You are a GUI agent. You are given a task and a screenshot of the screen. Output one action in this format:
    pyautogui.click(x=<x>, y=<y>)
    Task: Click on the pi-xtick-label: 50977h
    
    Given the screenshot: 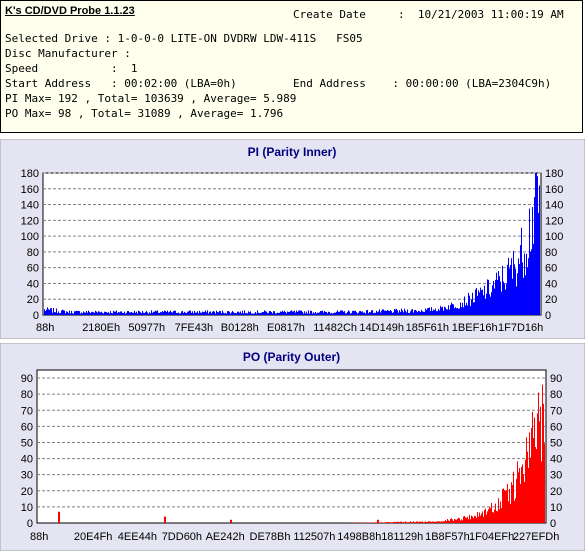 What is the action you would take?
    pyautogui.click(x=146, y=328)
    